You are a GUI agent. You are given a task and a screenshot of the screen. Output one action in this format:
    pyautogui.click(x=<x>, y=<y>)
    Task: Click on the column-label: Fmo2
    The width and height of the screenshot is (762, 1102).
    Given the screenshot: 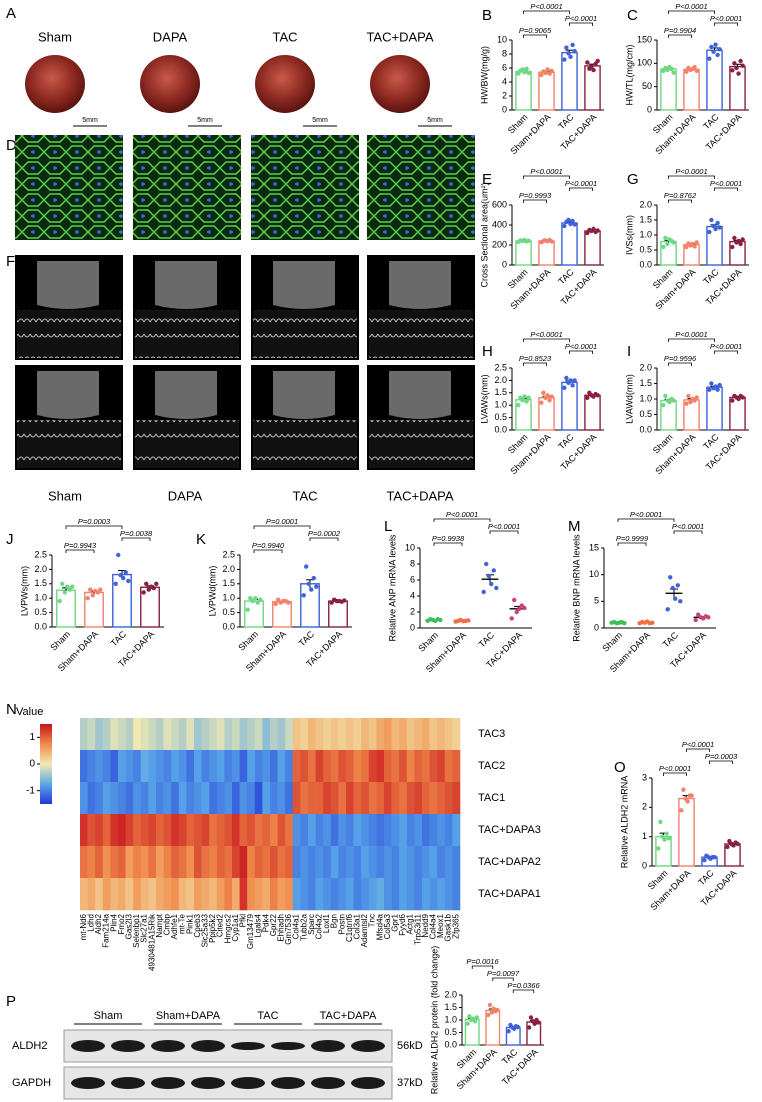 What is the action you would take?
    pyautogui.click(x=121, y=923)
    